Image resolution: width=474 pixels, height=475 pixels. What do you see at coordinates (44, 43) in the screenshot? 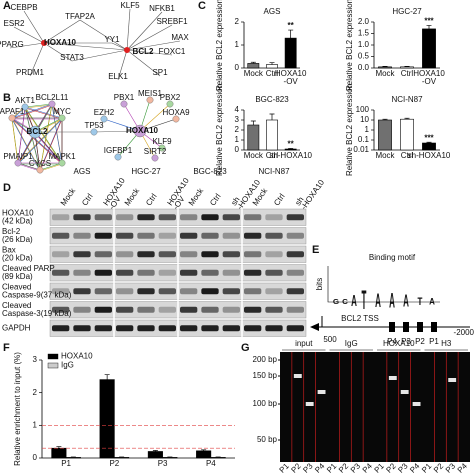
I see `hub-node` at bounding box center [44, 43].